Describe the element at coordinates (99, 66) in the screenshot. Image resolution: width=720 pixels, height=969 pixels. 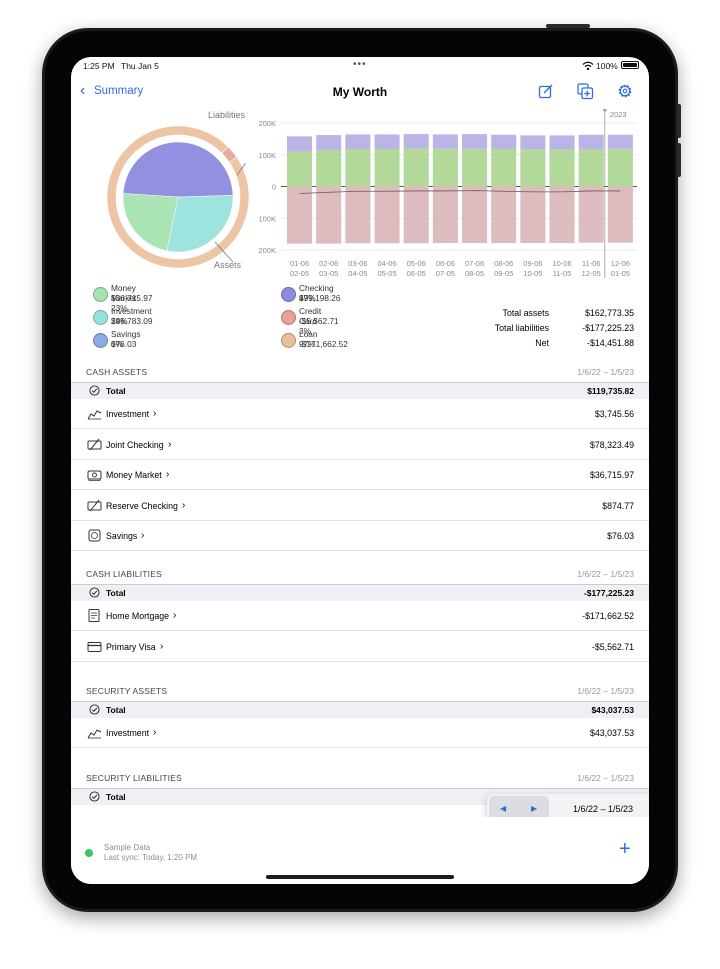
I see `status-time: 1:25 PM` at that location.